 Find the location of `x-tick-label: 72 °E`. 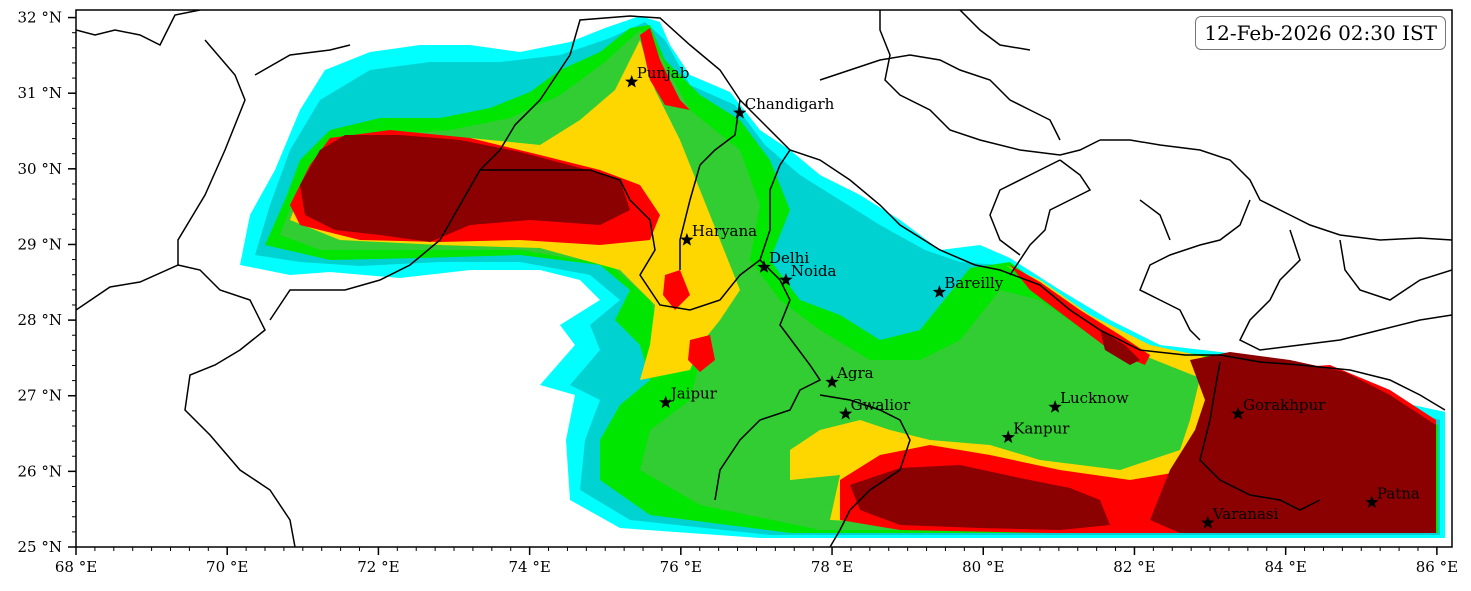

x-tick-label: 72 °E is located at coordinates (378, 567).